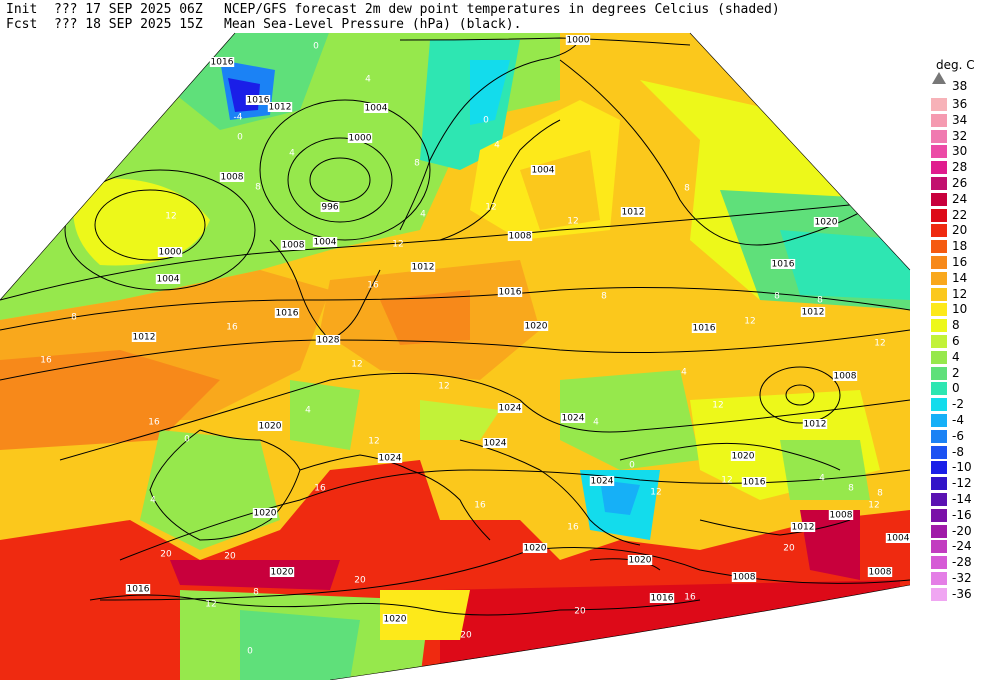 This screenshot has width=1000, height=680. What do you see at coordinates (960, 104) in the screenshot?
I see `legend-tick-label: 36` at bounding box center [960, 104].